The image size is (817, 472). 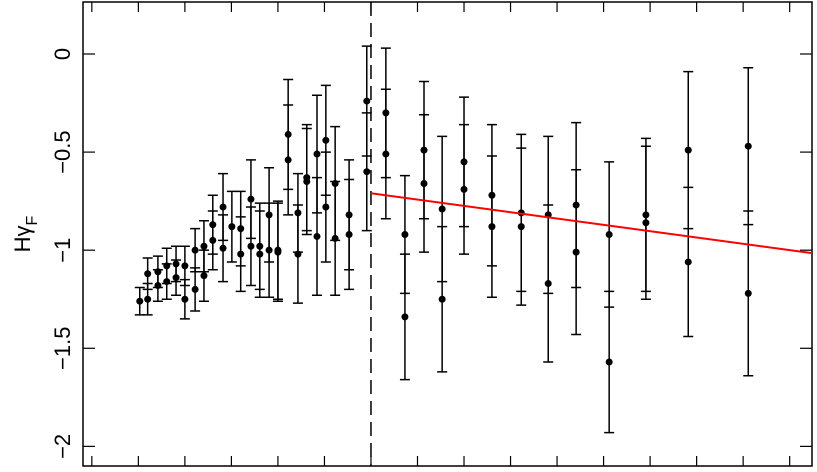 I want to click on y-tick-label: −1, so click(x=62, y=250).